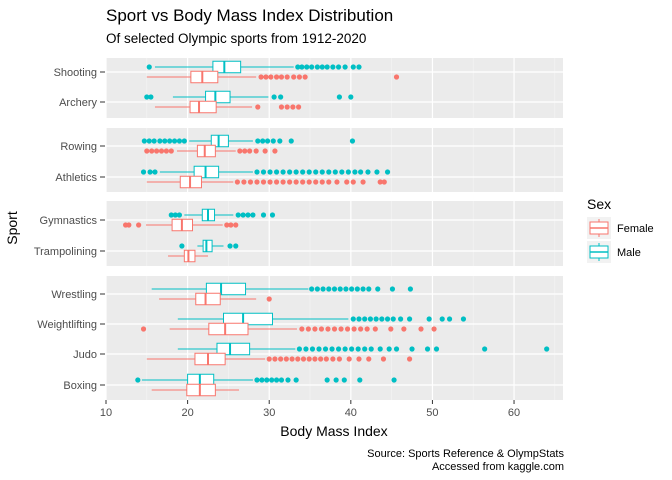 The height and width of the screenshot is (480, 672). Describe the element at coordinates (76, 178) in the screenshot. I see `y-tick-label: Athletics` at that location.